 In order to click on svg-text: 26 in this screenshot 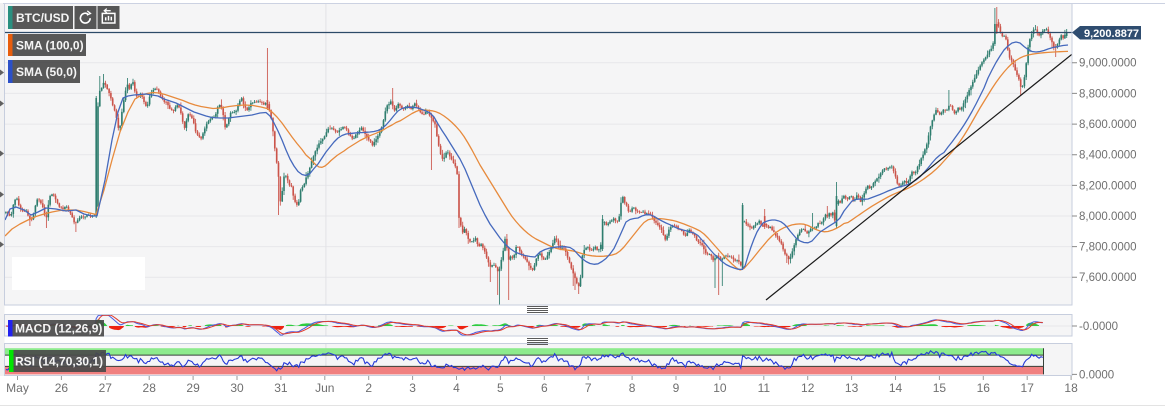, I will do `click(62, 388)`.